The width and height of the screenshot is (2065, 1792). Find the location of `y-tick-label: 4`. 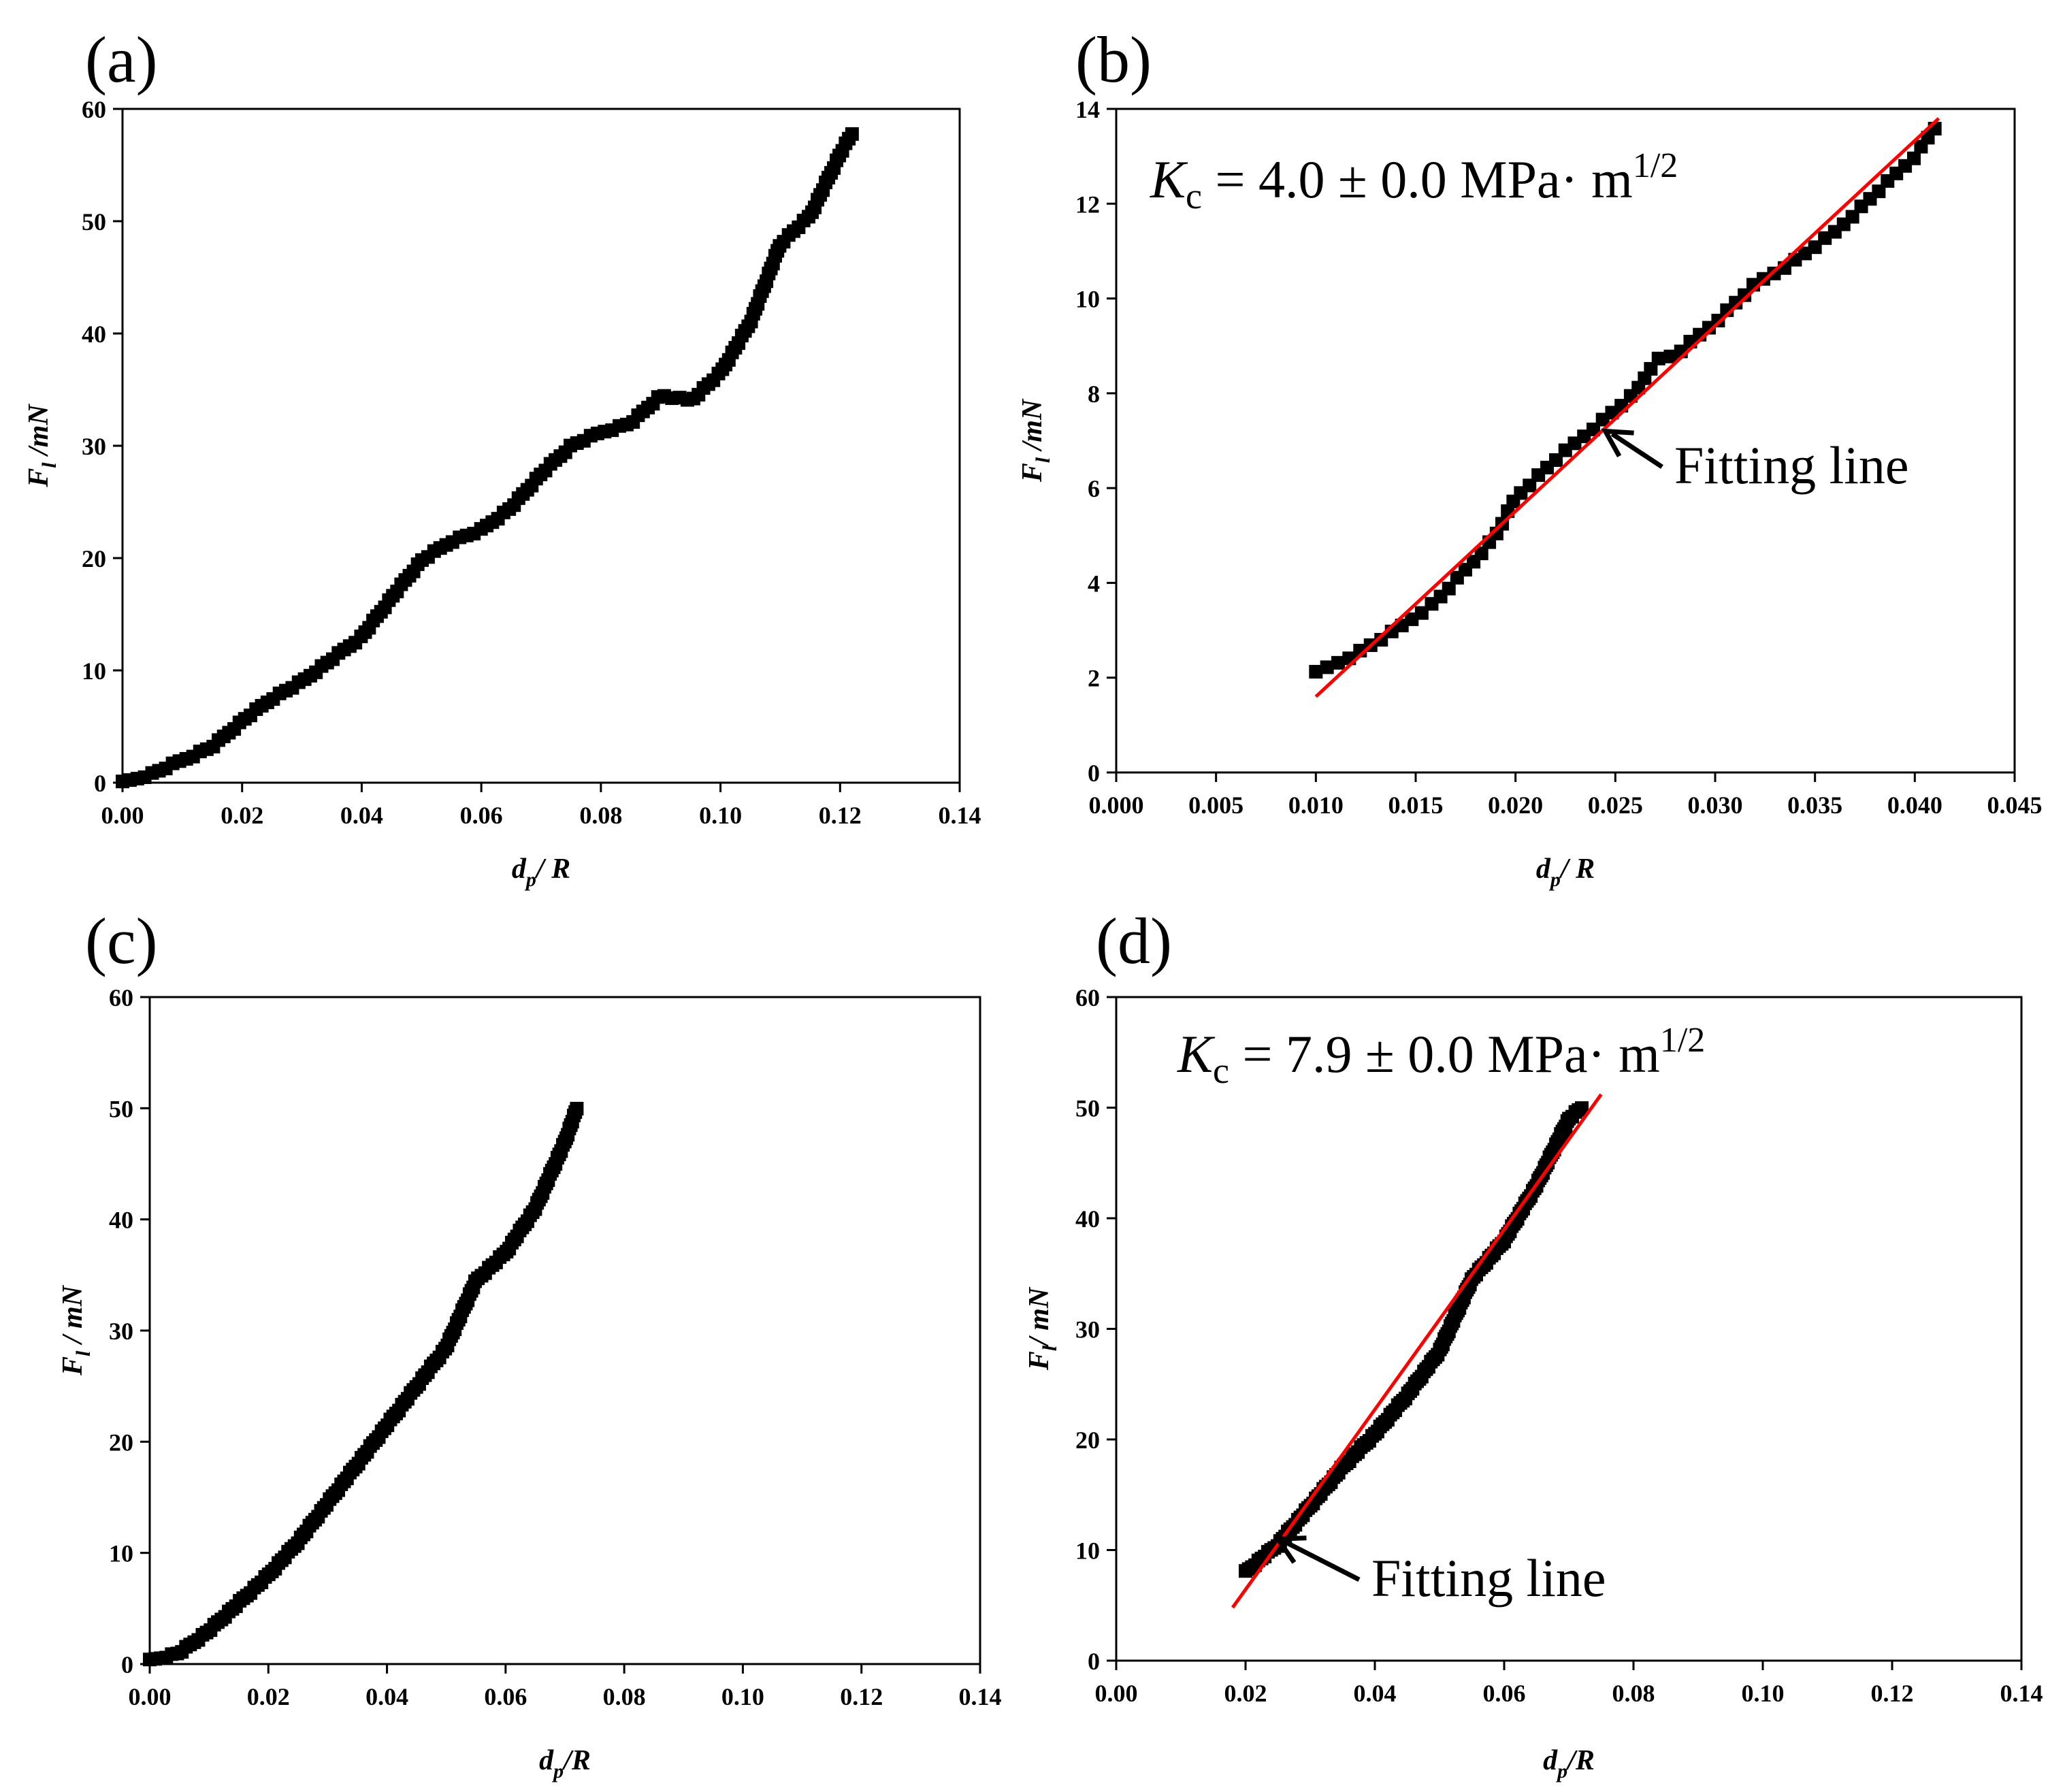

y-tick-label: 4 is located at coordinates (1094, 584).